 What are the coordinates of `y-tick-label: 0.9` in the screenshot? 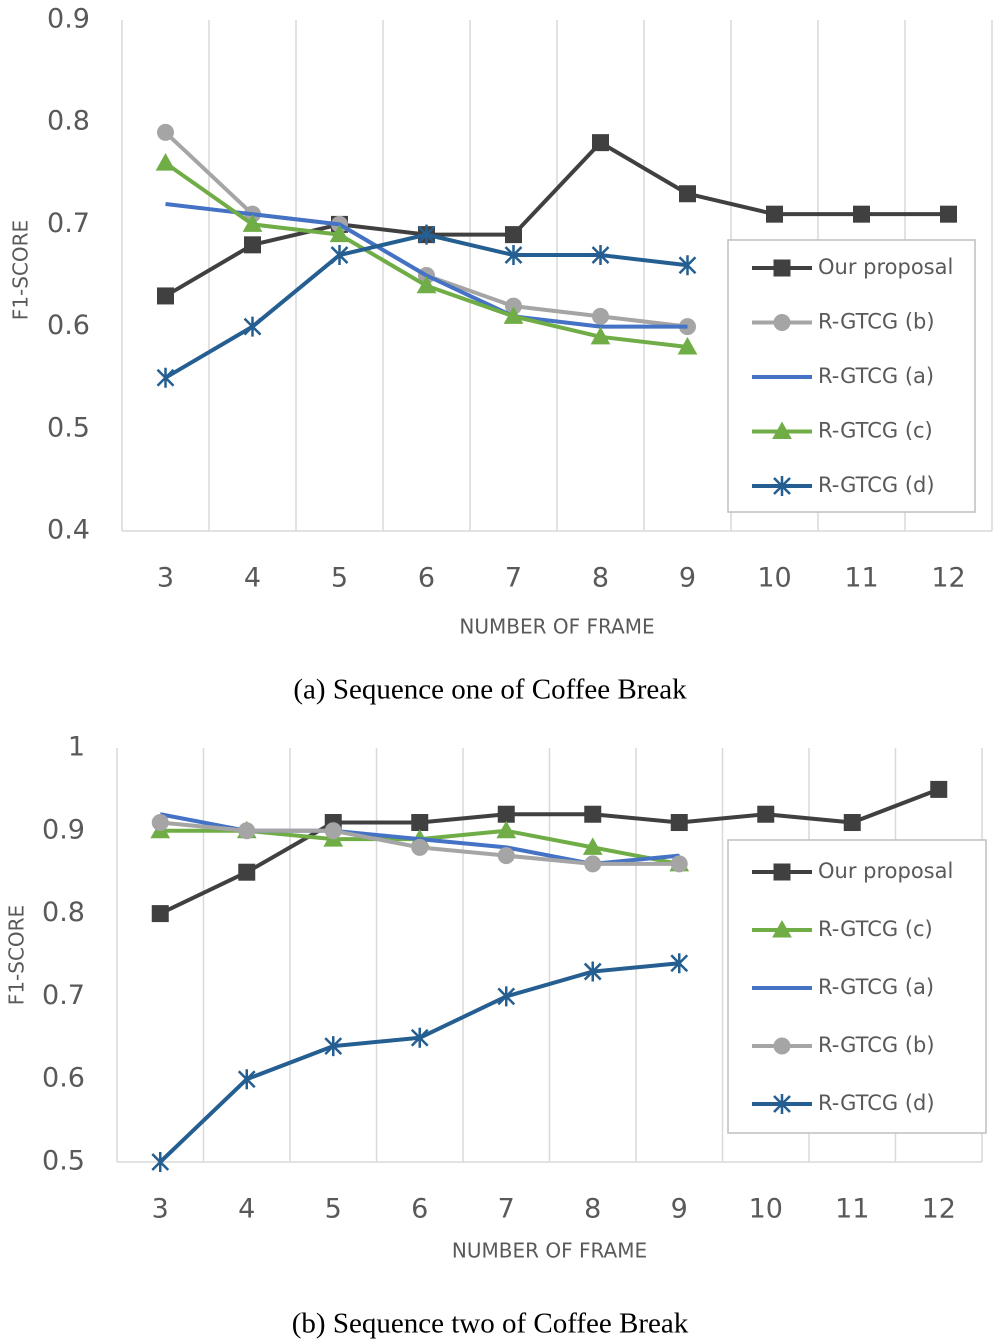 It's located at (63, 829).